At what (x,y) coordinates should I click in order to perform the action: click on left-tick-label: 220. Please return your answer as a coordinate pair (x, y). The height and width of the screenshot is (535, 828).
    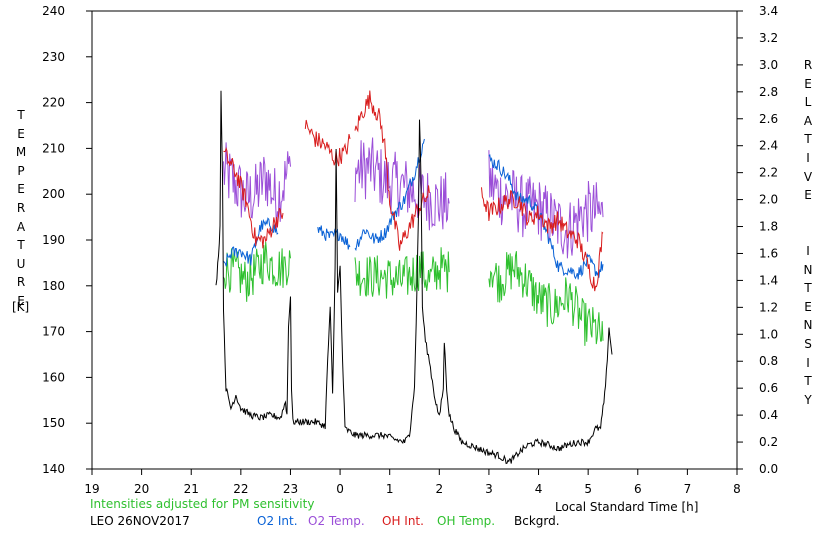
    Looking at the image, I should click on (53, 103).